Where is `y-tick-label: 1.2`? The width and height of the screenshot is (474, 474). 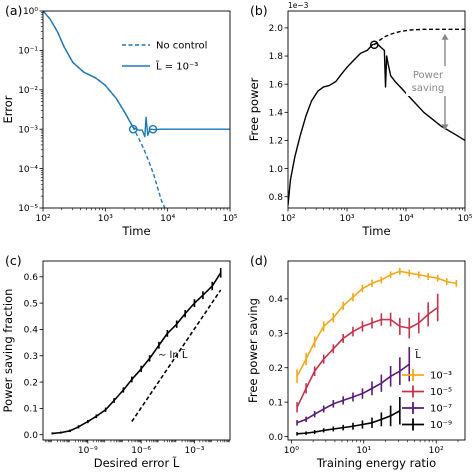 y-tick-label: 1.2 is located at coordinates (276, 142).